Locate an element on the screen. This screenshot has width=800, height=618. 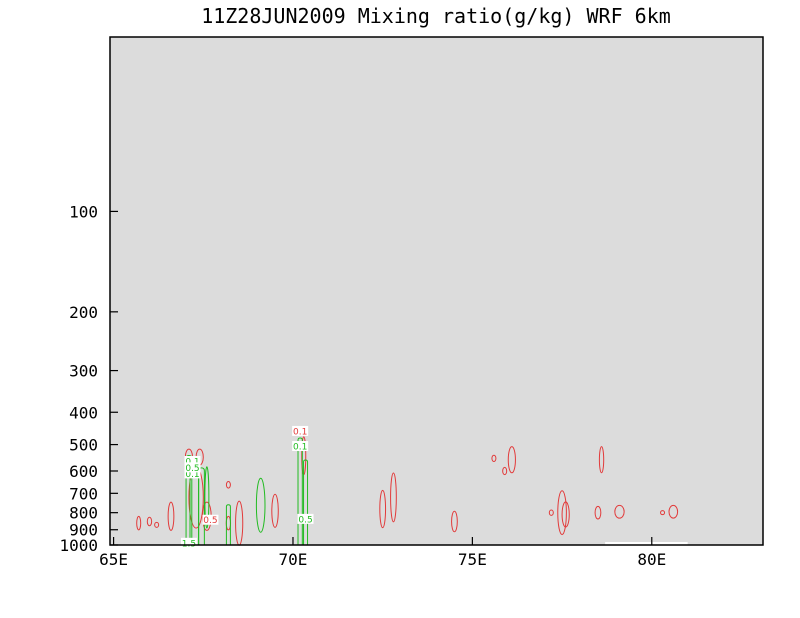
y-tick-label: 1000 is located at coordinates (78, 545).